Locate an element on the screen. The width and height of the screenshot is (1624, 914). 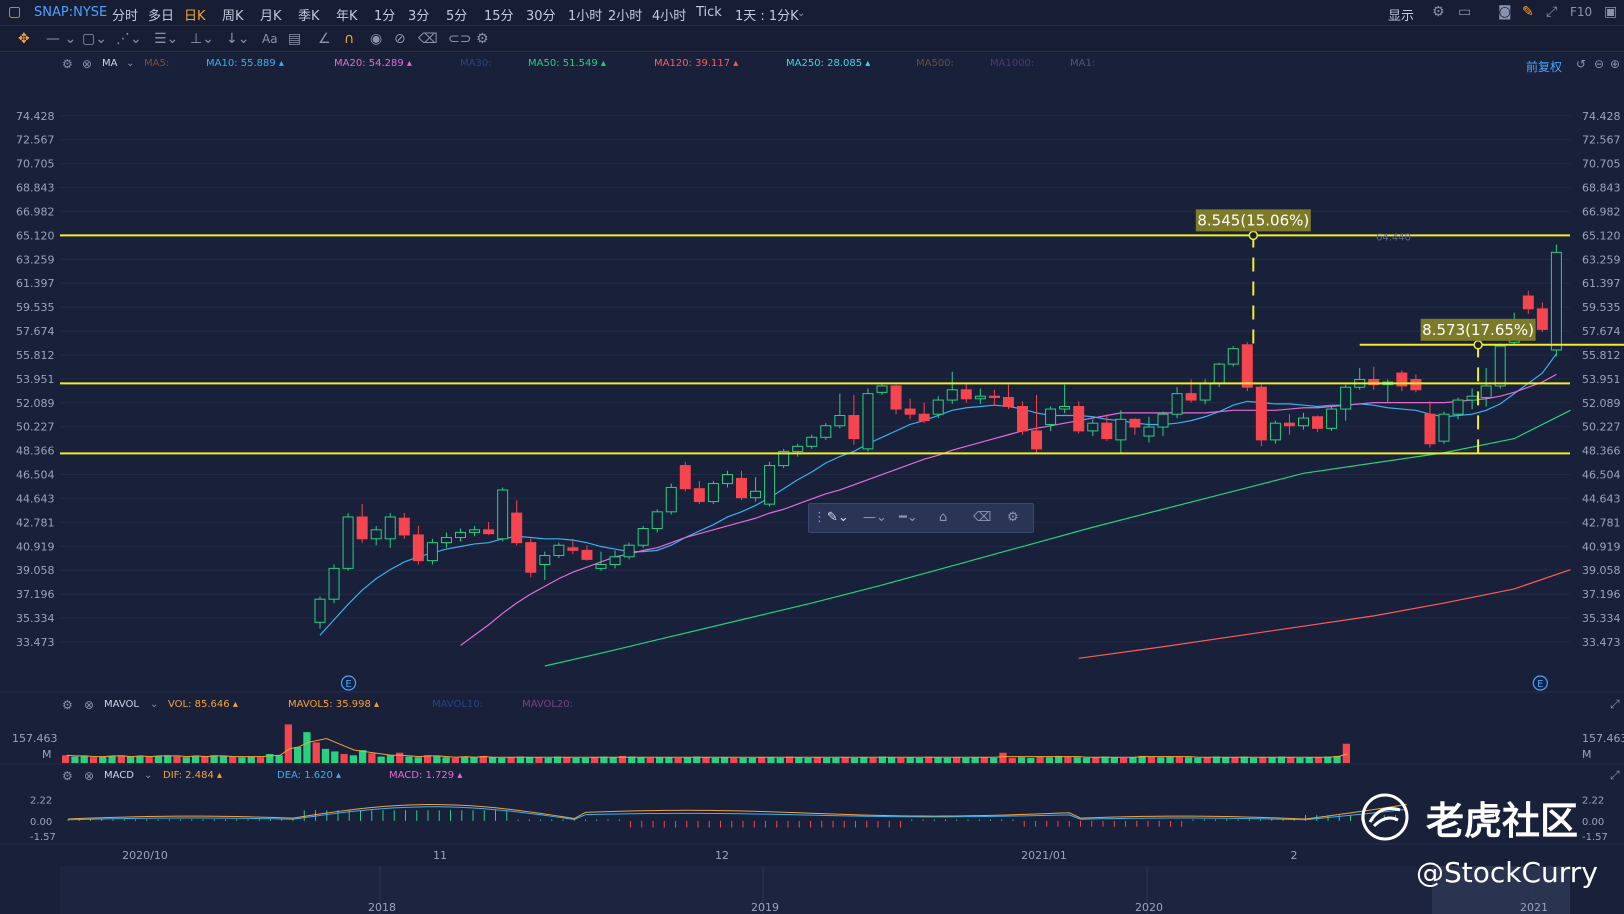
window-icon: ▣ is located at coordinates (1611, 12).